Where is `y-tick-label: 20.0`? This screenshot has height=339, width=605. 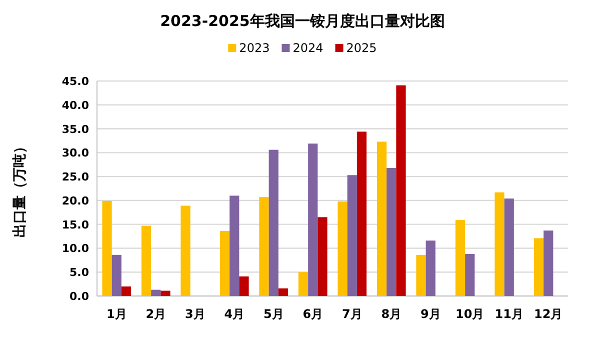
y-tick-label: 20.0 is located at coordinates (76, 201).